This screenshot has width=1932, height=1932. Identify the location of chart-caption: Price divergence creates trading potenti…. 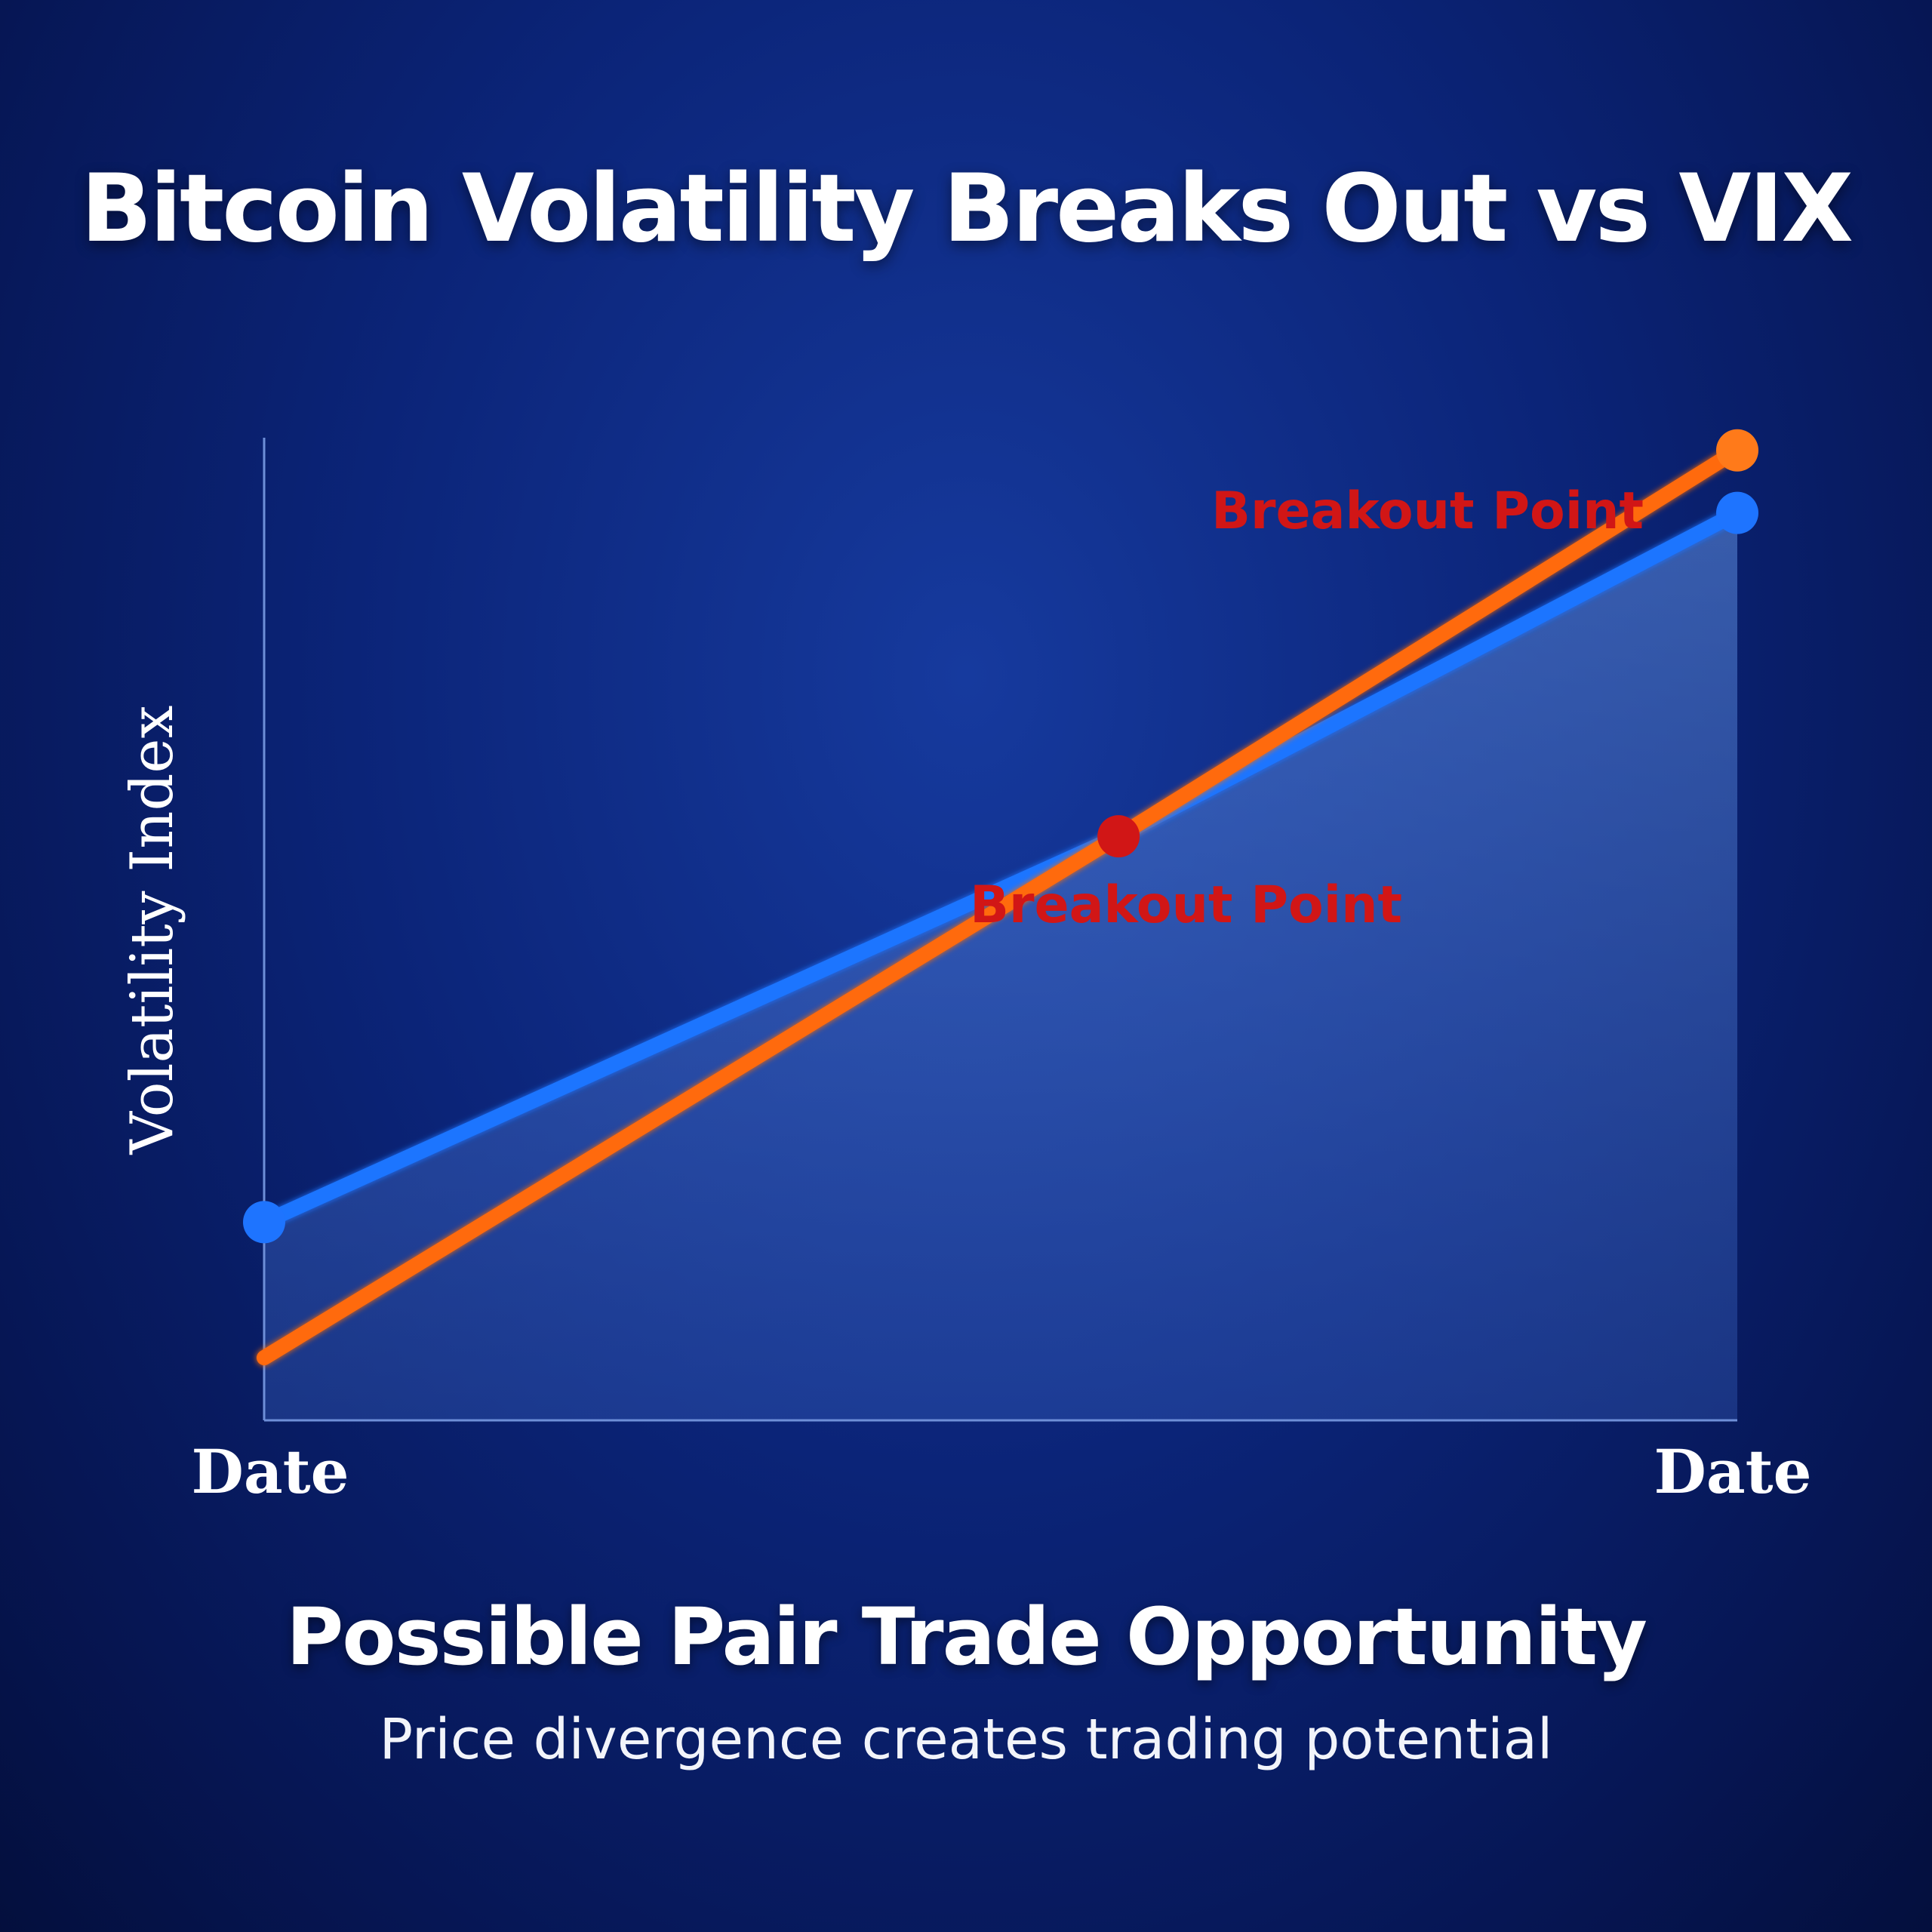
(966, 1739).